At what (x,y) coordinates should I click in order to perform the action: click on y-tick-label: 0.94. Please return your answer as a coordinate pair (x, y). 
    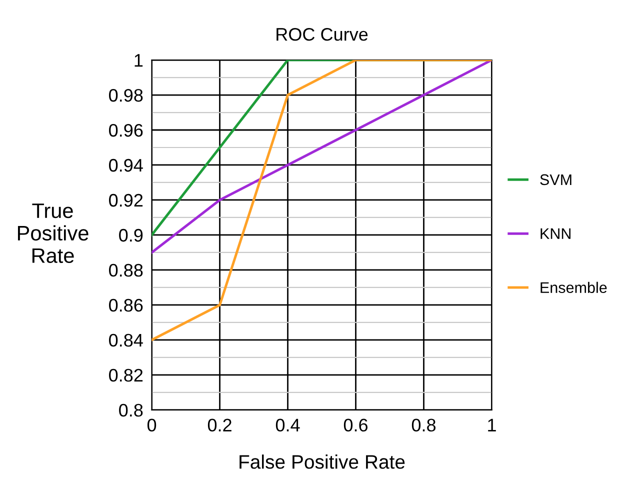
    Looking at the image, I should click on (126, 165).